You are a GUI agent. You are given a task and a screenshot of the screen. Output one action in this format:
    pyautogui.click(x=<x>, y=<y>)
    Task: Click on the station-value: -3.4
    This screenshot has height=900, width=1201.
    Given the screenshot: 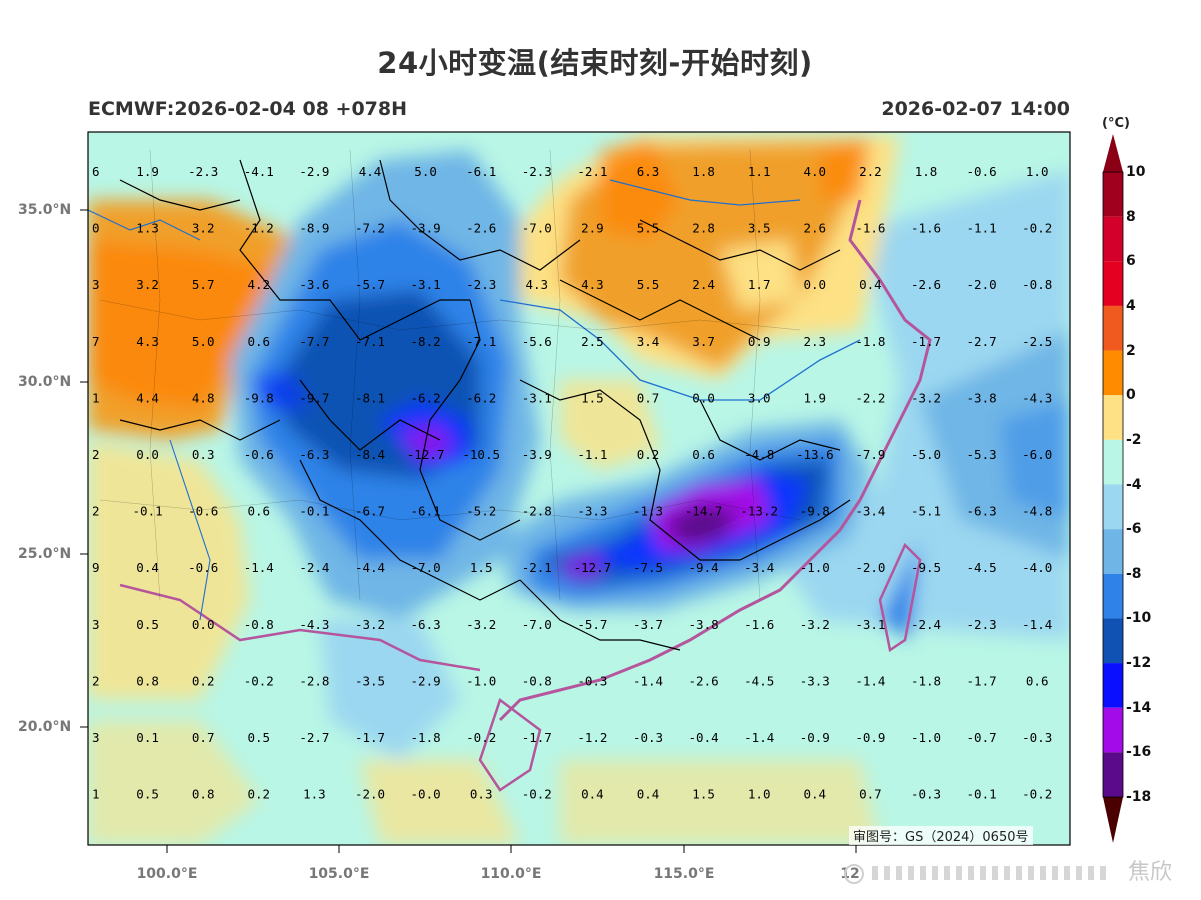 What is the action you would take?
    pyautogui.click(x=759, y=567)
    